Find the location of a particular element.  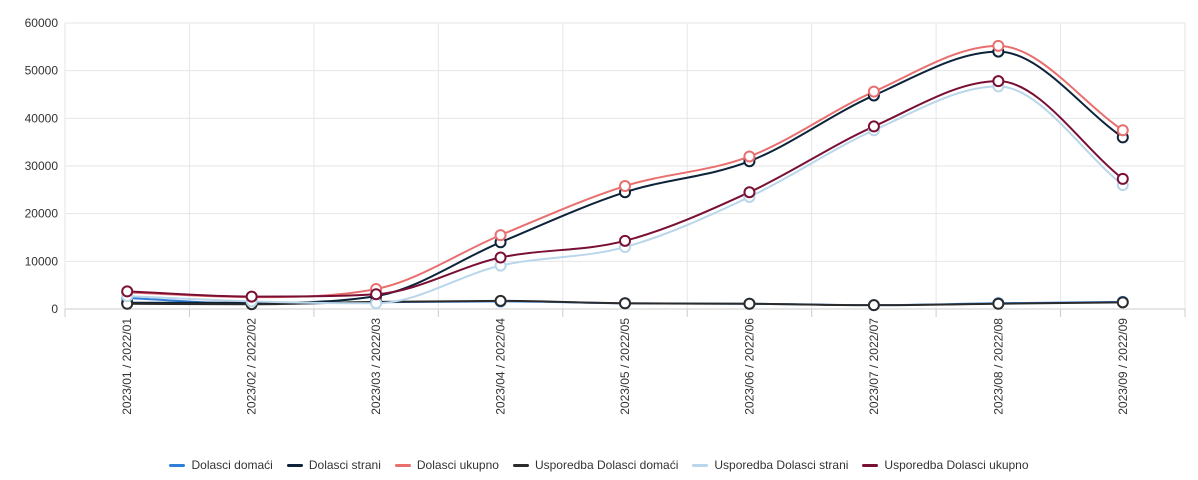

x-tick-label: 2023/09 / 2022/09 is located at coordinates (1123, 366).